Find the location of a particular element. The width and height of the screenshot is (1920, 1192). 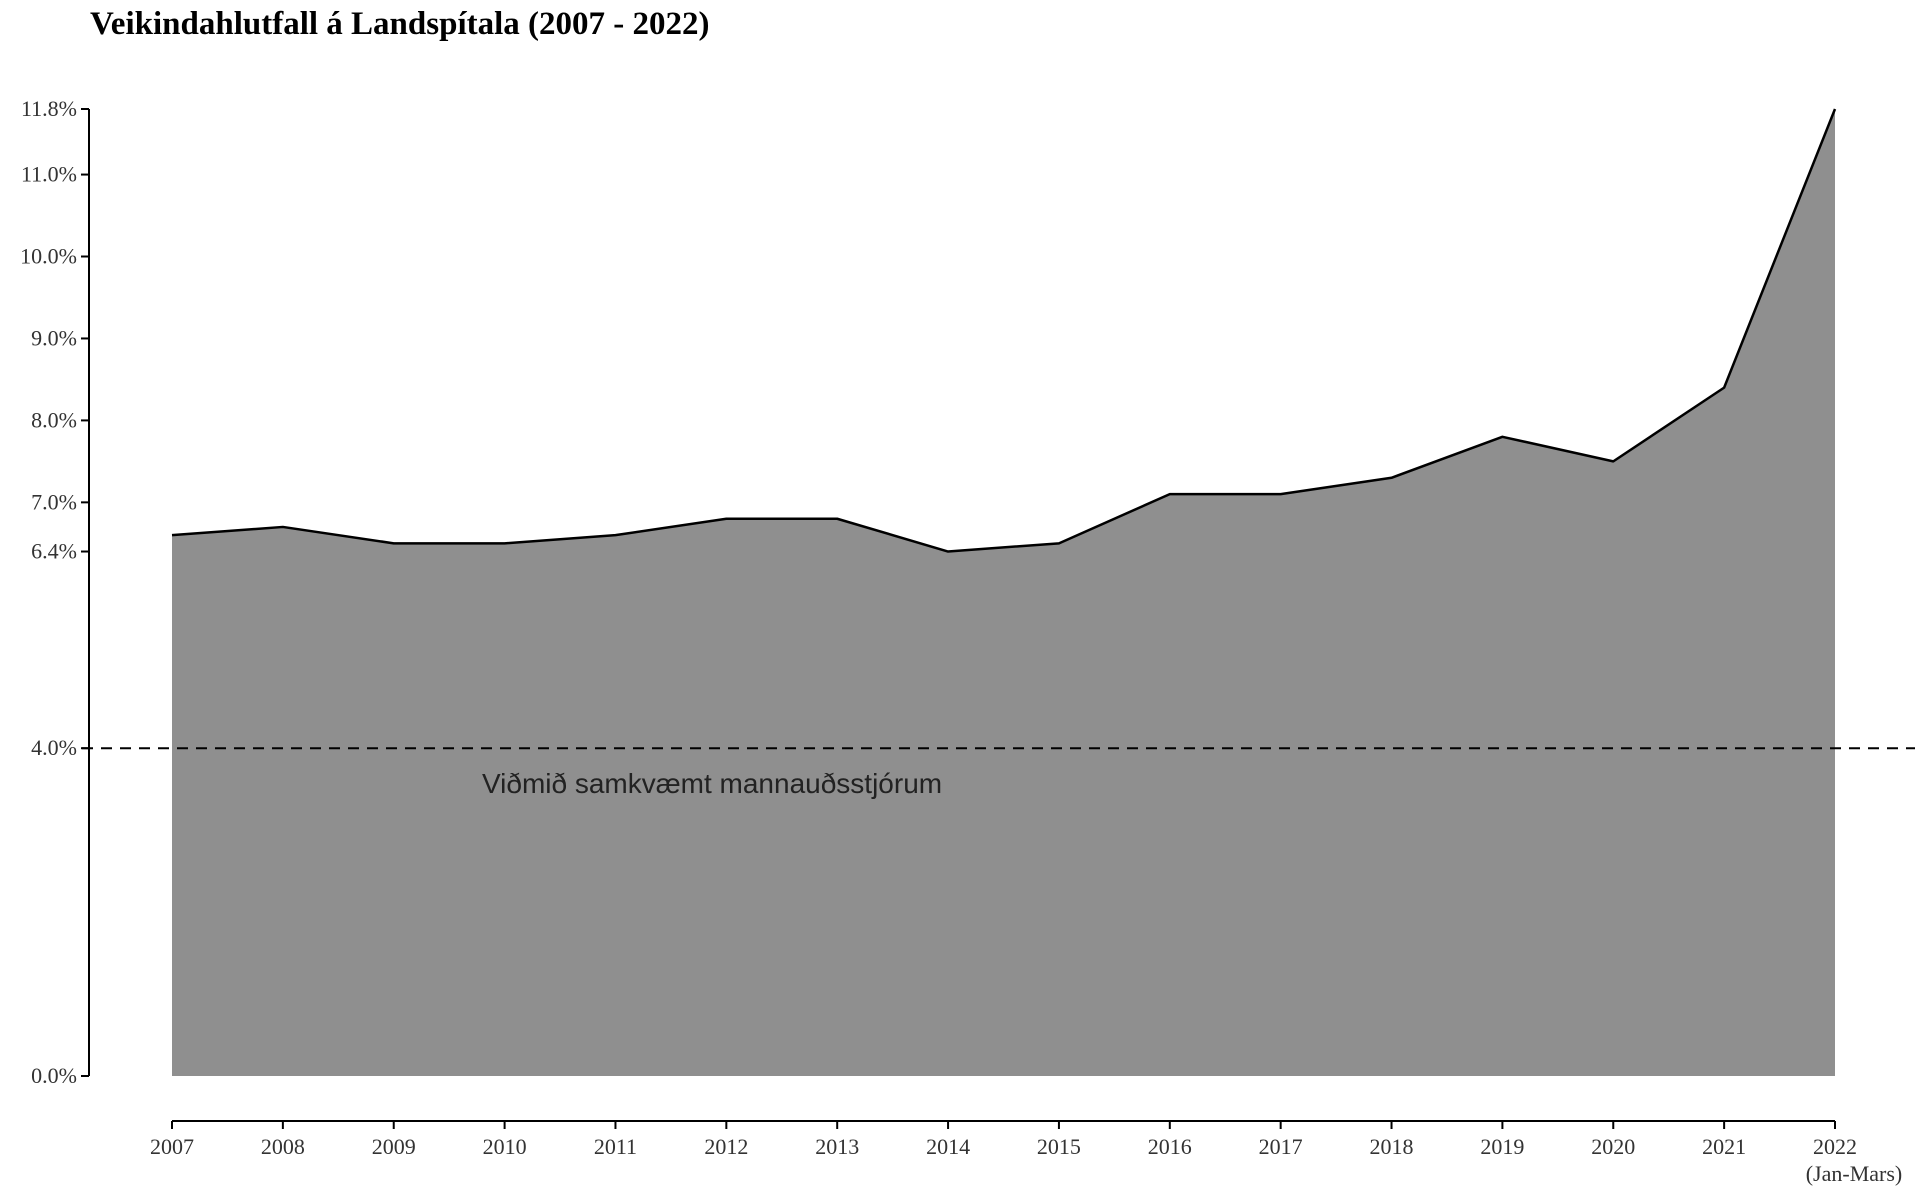

x-tick-label: 2013 is located at coordinates (837, 1146).